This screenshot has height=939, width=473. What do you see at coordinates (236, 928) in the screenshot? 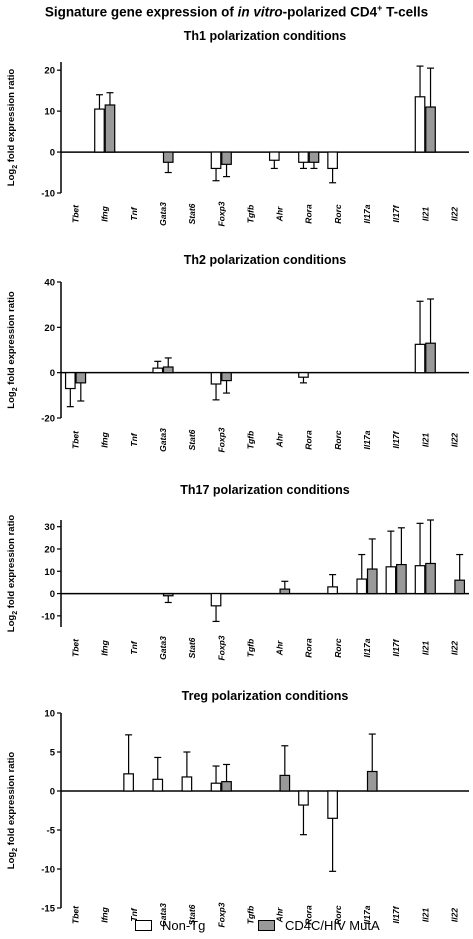
I see `legend: Non-Tg CD4C/HIV MutA` at bounding box center [236, 928].